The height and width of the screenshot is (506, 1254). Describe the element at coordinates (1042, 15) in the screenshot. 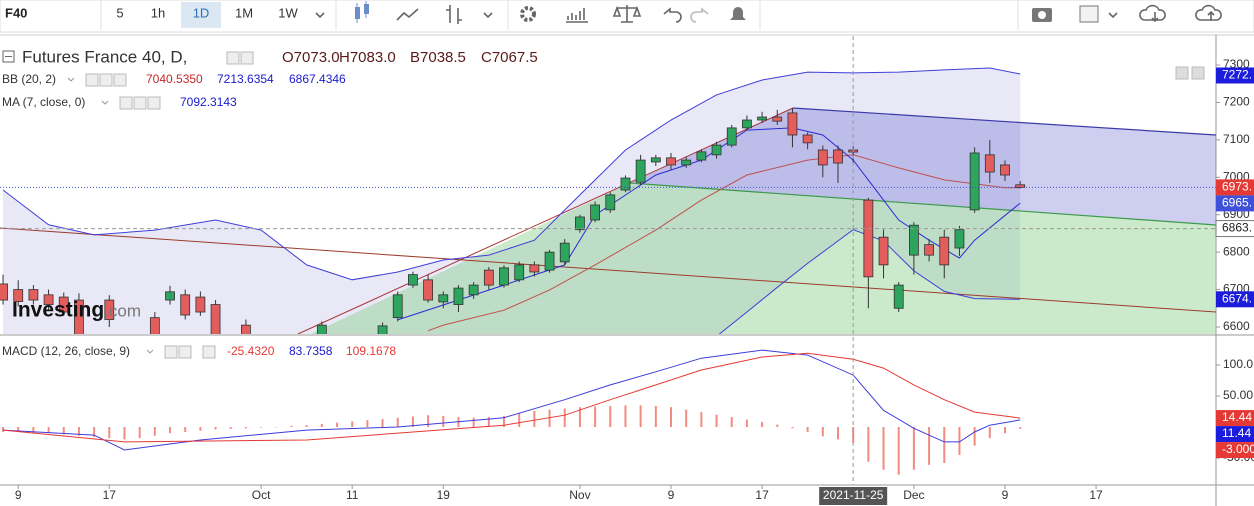

I see `camera-icon` at that location.